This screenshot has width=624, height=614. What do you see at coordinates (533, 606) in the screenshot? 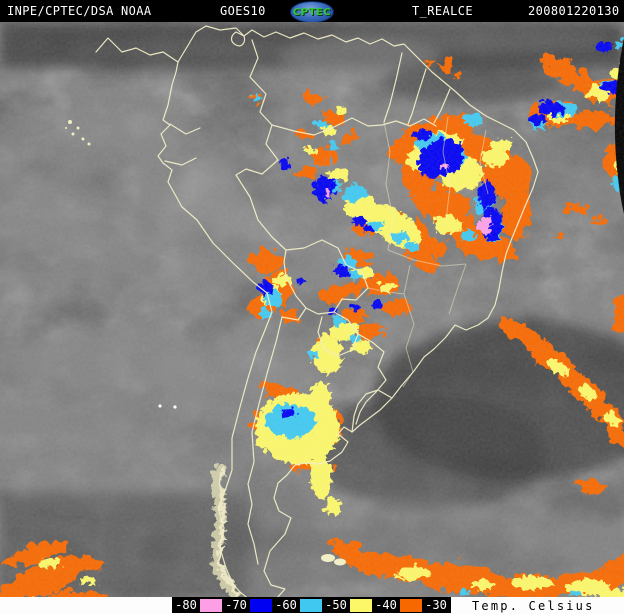
I see `legend-title: Temp. Celsius` at bounding box center [533, 606].